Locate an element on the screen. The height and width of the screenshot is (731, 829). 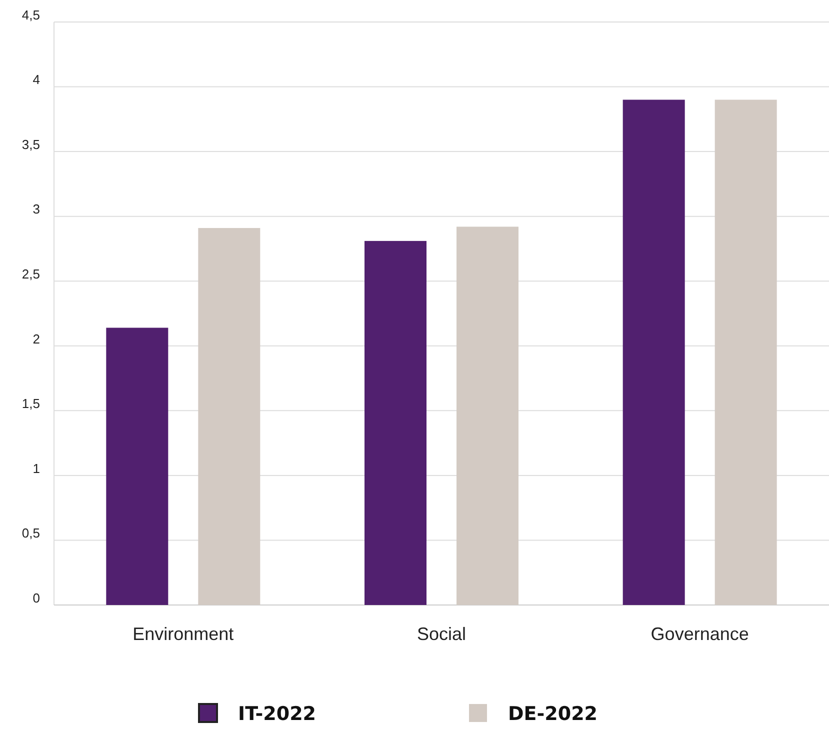
y-tick-label: 4,5 is located at coordinates (31, 14).